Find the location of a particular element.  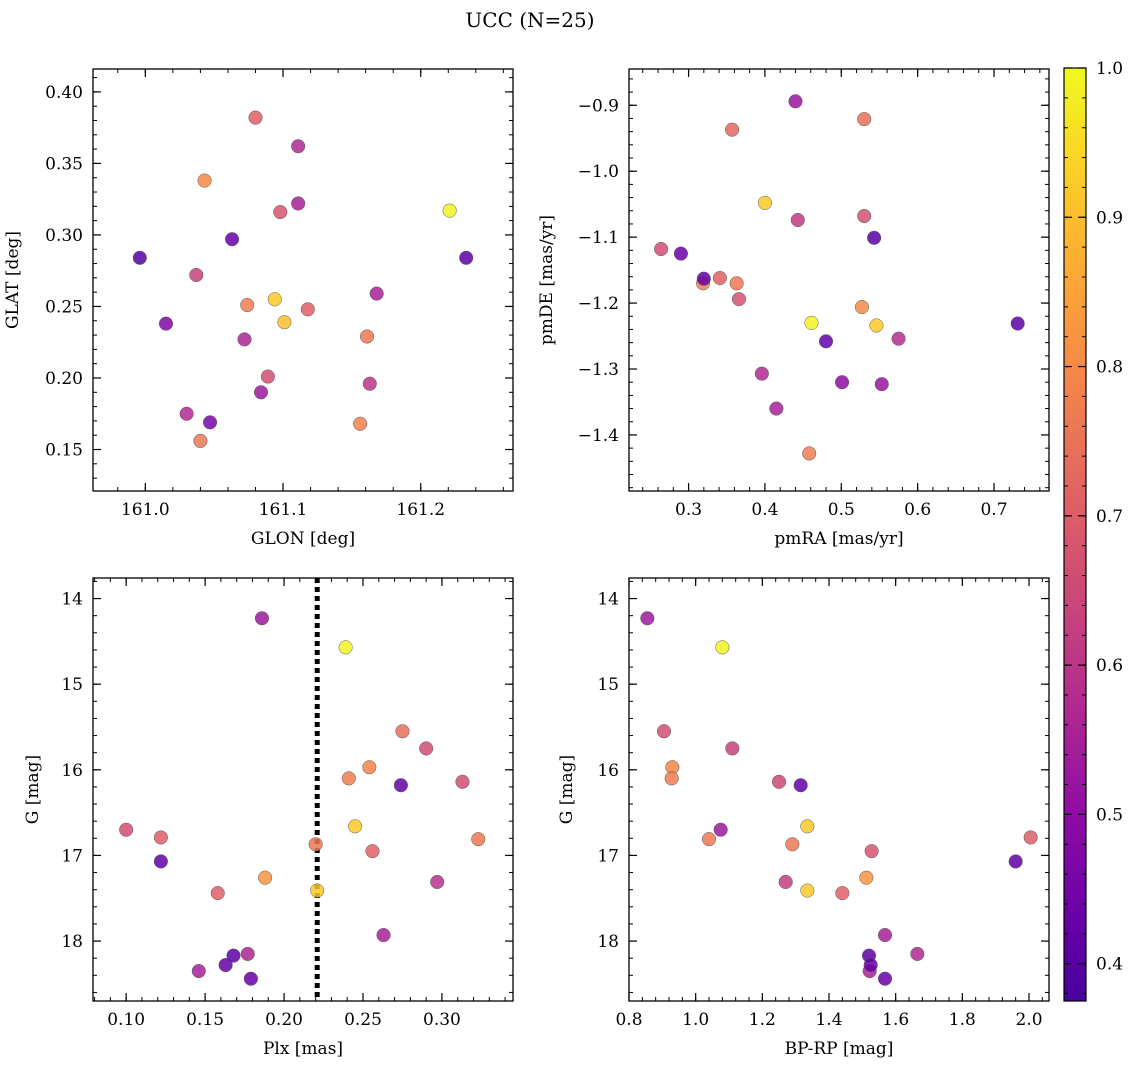

x-tick-label: 0.8 is located at coordinates (628, 1020).